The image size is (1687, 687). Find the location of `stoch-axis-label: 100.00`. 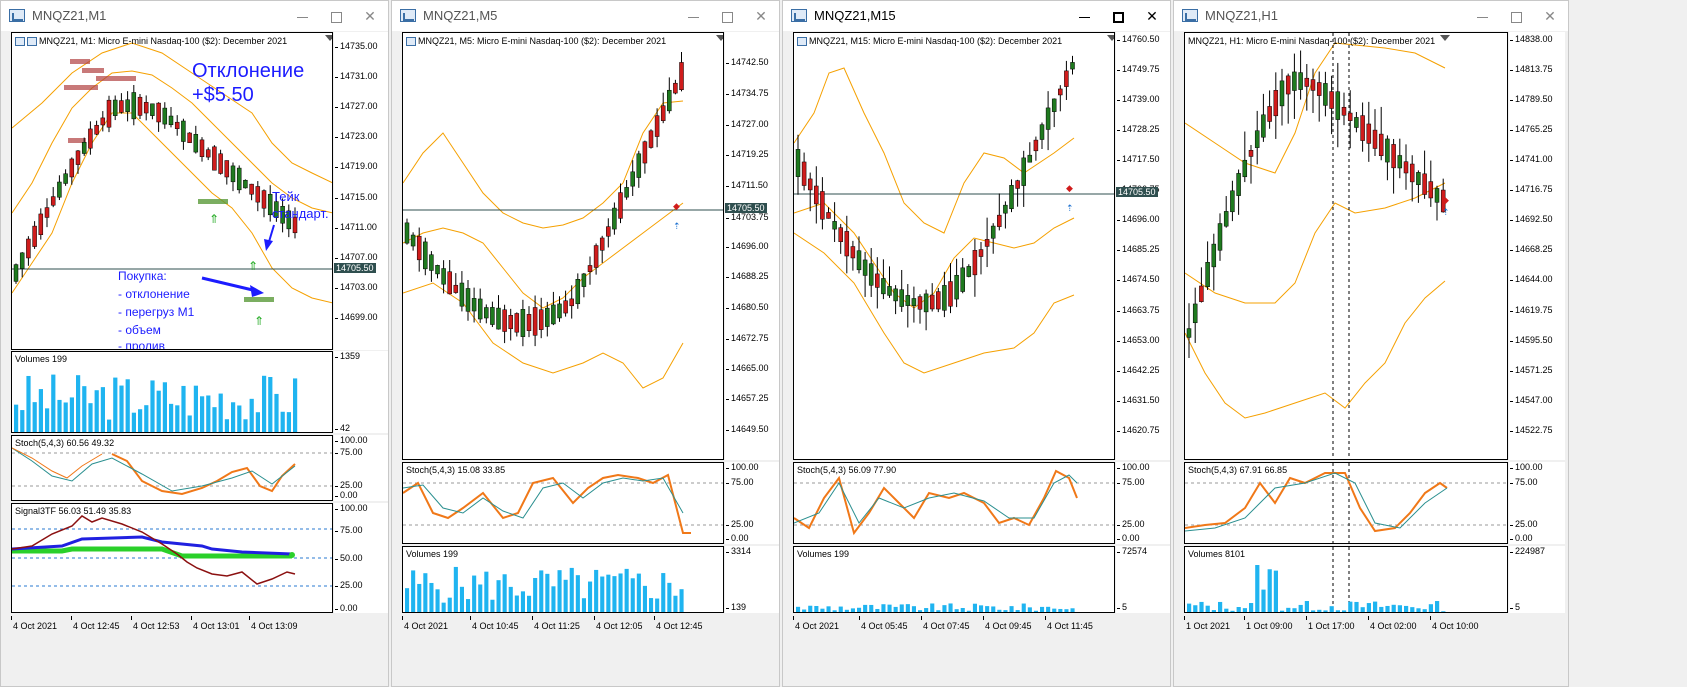

stoch-axis-label: 100.00 is located at coordinates (1526, 467).